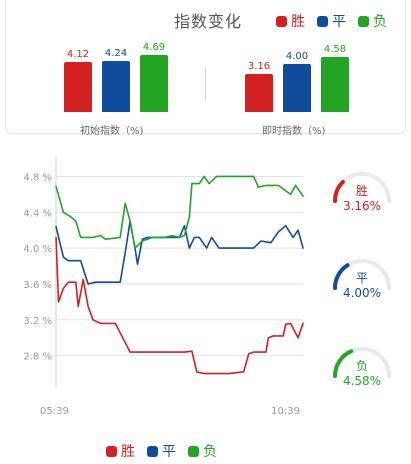 The width and height of the screenshot is (411, 464). Describe the element at coordinates (281, 21) in the screenshot. I see `legend-swatch-win` at that location.